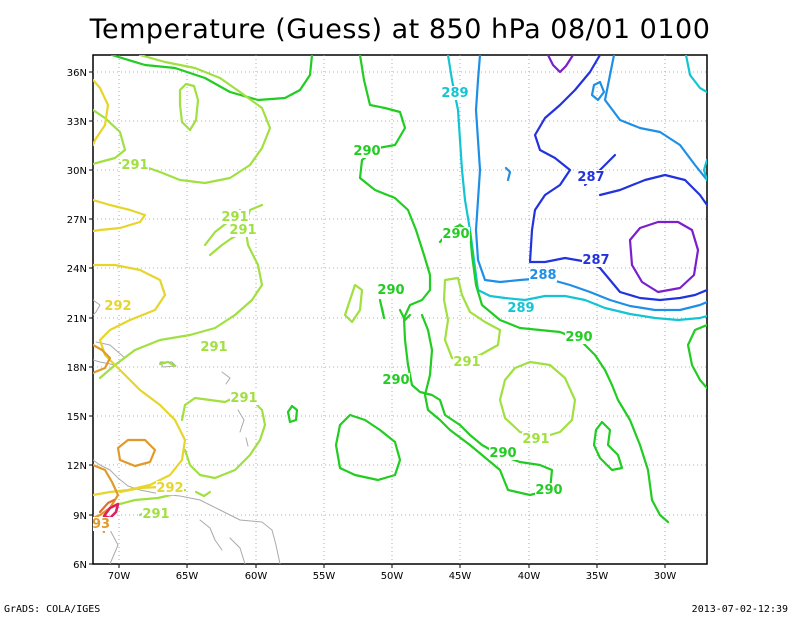 The width and height of the screenshot is (800, 618). Describe the element at coordinates (167, 364) in the screenshot. I see `contour-291-pr` at that location.